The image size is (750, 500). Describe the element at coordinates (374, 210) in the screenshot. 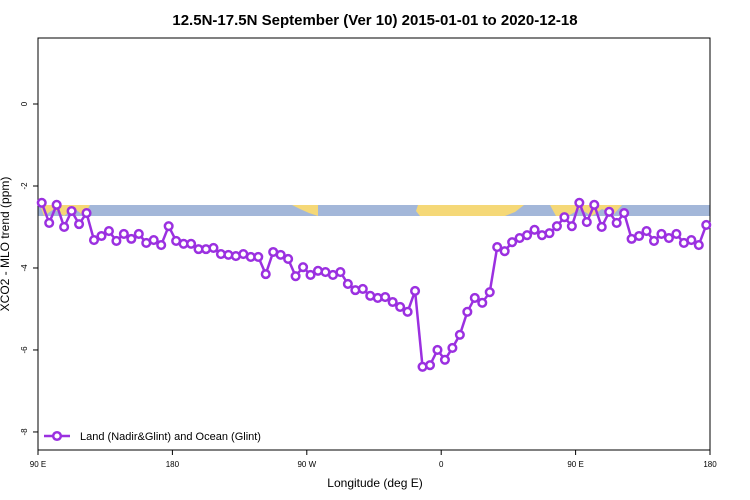

I see `mask-band` at that location.